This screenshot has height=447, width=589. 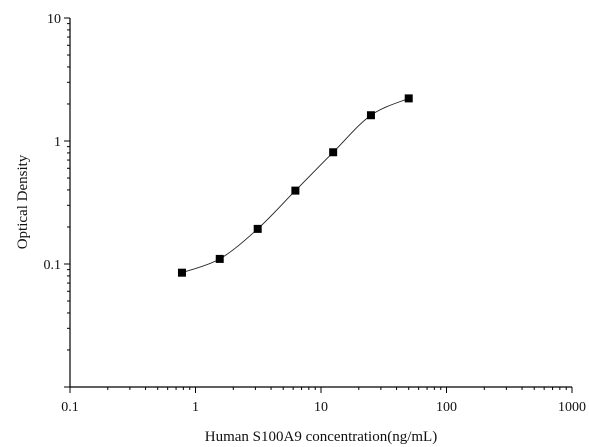 I want to click on y-tick-label: 0.1, so click(x=53, y=265).